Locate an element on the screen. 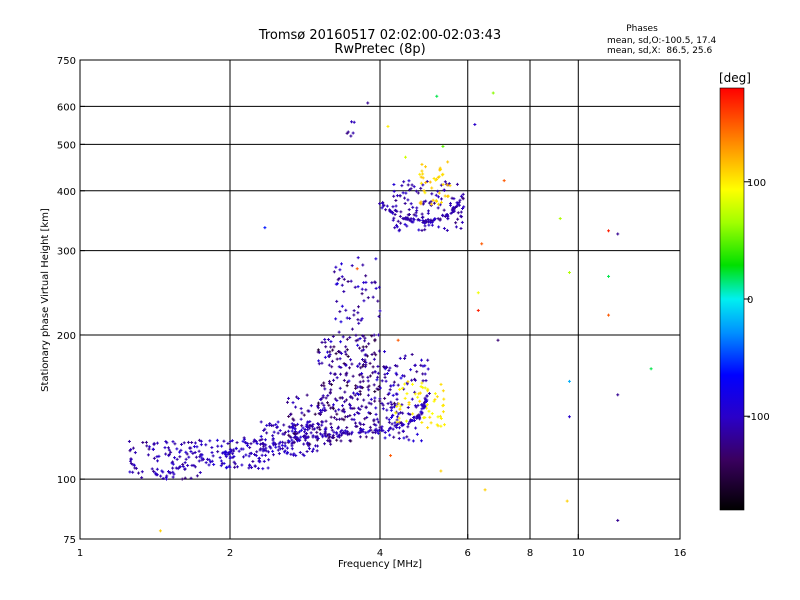 The height and width of the screenshot is (600, 800). chart-title: Tromsø 20160517 02:02:00-02:03:43 is located at coordinates (379, 35).